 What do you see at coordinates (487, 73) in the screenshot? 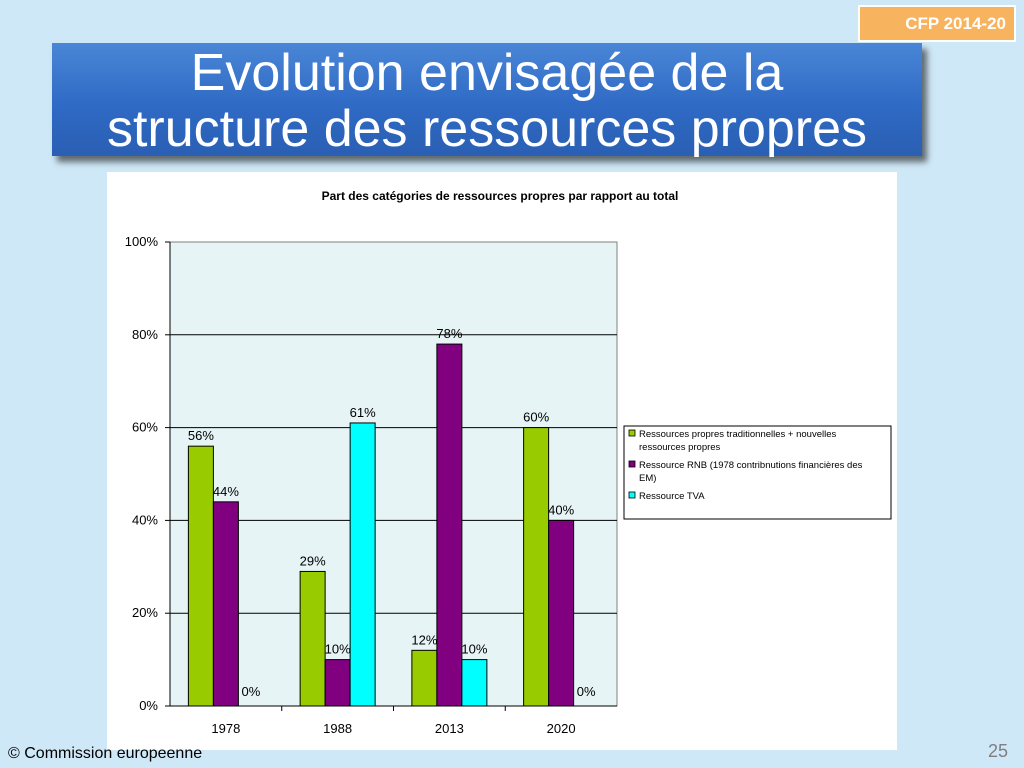
I see `slide-title-line-1: Evolution envisagée de la` at bounding box center [487, 73].